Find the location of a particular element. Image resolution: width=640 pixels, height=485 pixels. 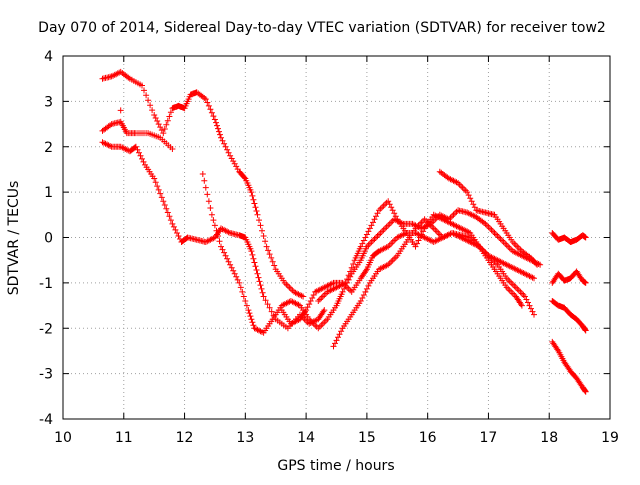

y-tick-label: -4 is located at coordinates (46, 420).